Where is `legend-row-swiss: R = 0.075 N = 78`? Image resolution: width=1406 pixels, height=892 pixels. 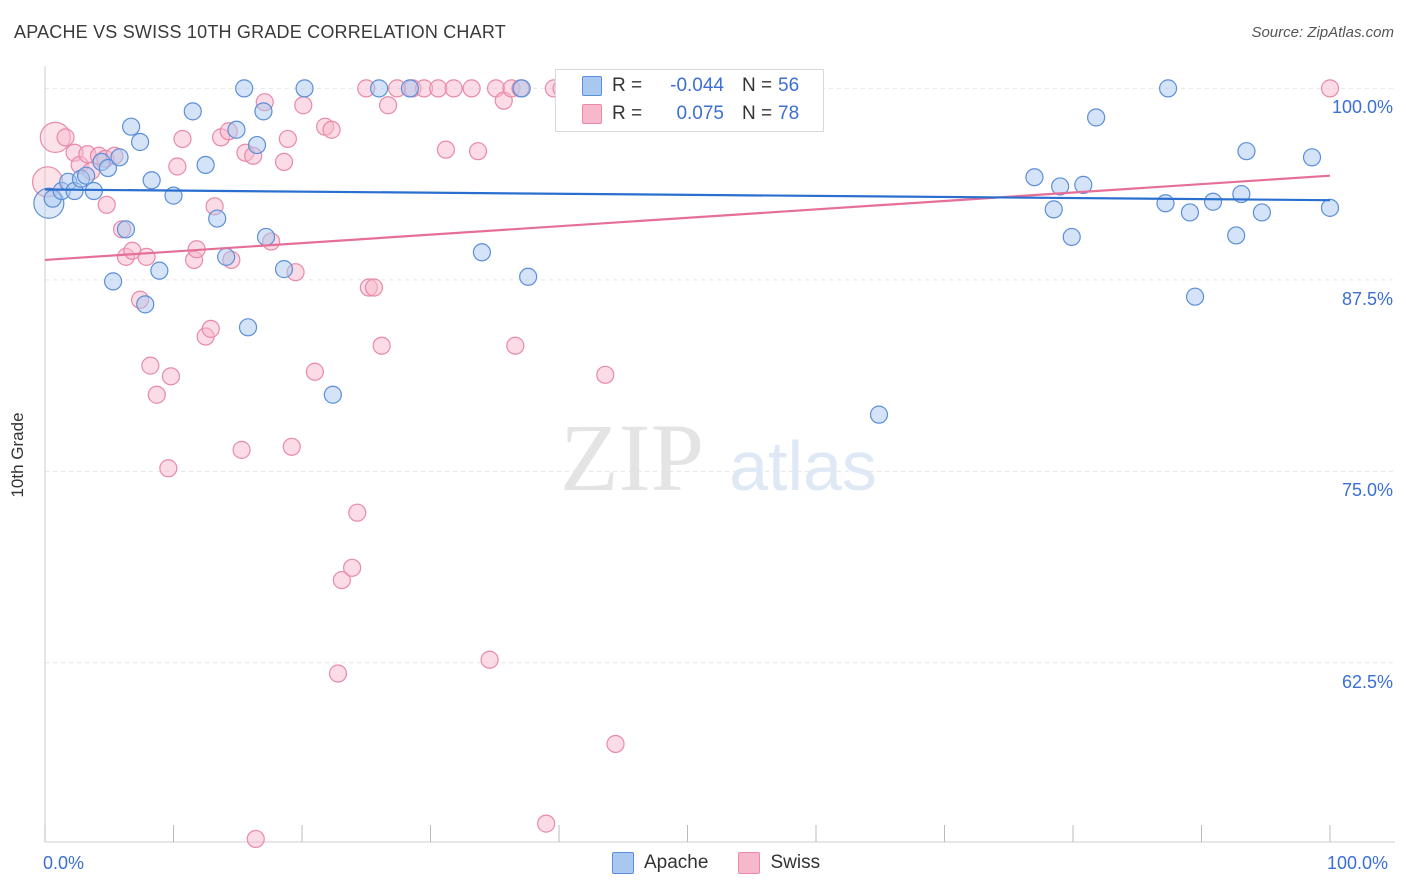 legend-row-swiss: R = 0.075 N = 78 is located at coordinates (677, 114).